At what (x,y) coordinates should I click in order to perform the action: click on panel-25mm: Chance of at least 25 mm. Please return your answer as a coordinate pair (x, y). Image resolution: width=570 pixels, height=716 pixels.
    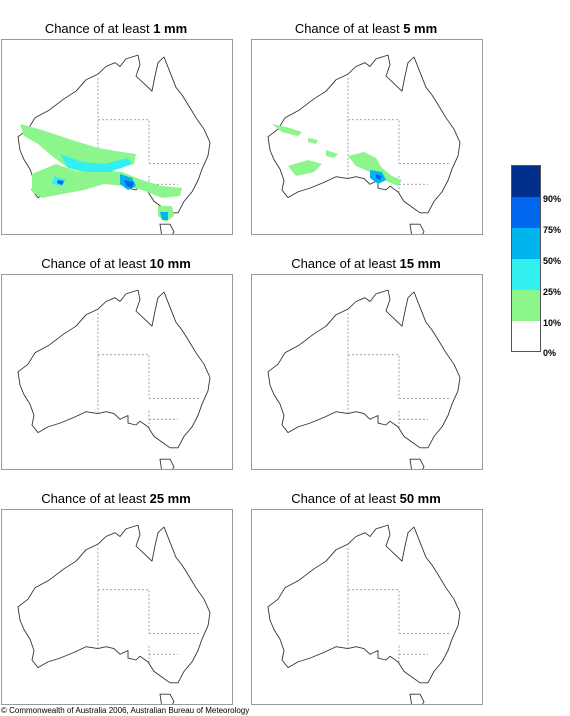
    Looking at the image, I should click on (116, 499).